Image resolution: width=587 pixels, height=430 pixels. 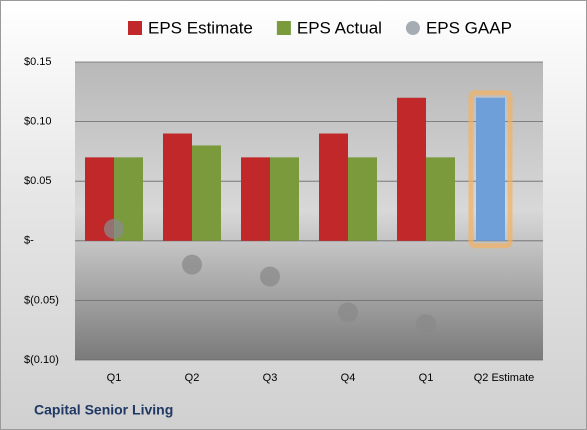 What do you see at coordinates (41, 360) in the screenshot?
I see `y-tick-label: $(0.10)` at bounding box center [41, 360].